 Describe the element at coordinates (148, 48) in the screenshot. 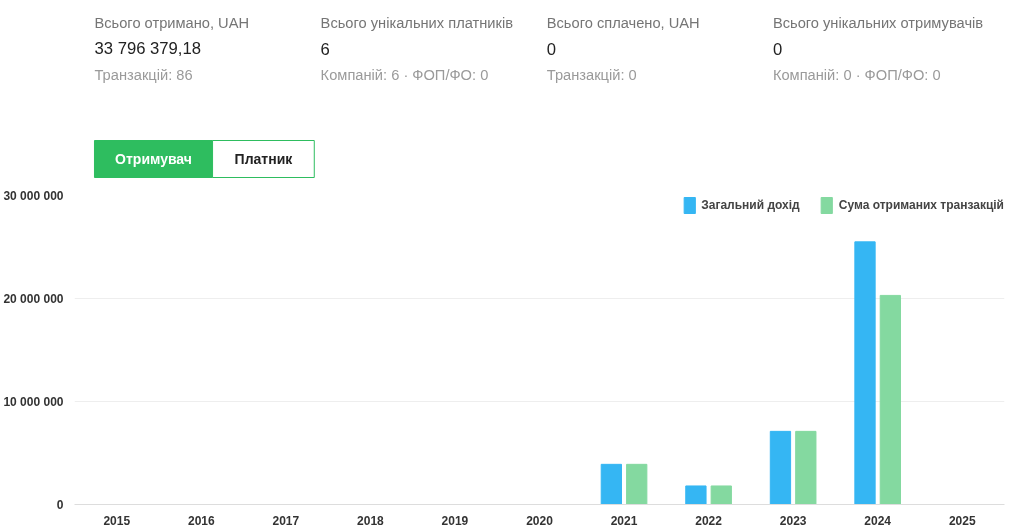

I see `text: 33 796 379,18` at that location.